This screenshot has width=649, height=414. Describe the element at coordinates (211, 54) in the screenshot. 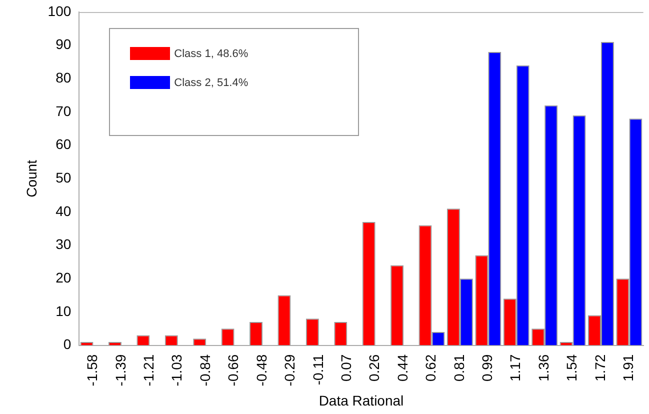

I see `legend-label: Class 1, 48.6%` at that location.